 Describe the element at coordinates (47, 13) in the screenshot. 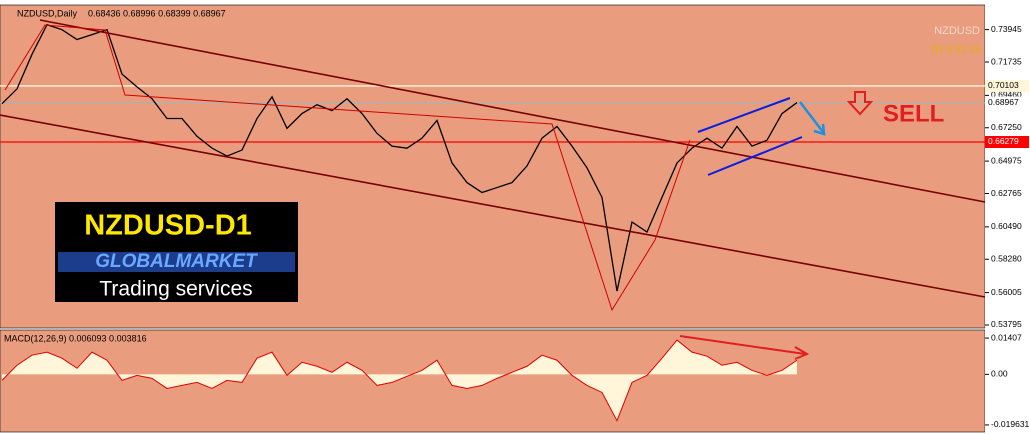

I see `chart-title: NZDUSD,Daily` at that location.